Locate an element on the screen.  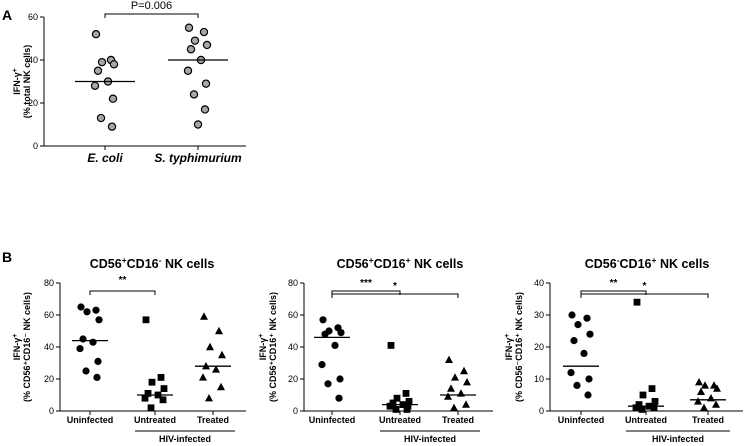
chart-title: CD56+CD16- NK cells is located at coordinates (152, 263).